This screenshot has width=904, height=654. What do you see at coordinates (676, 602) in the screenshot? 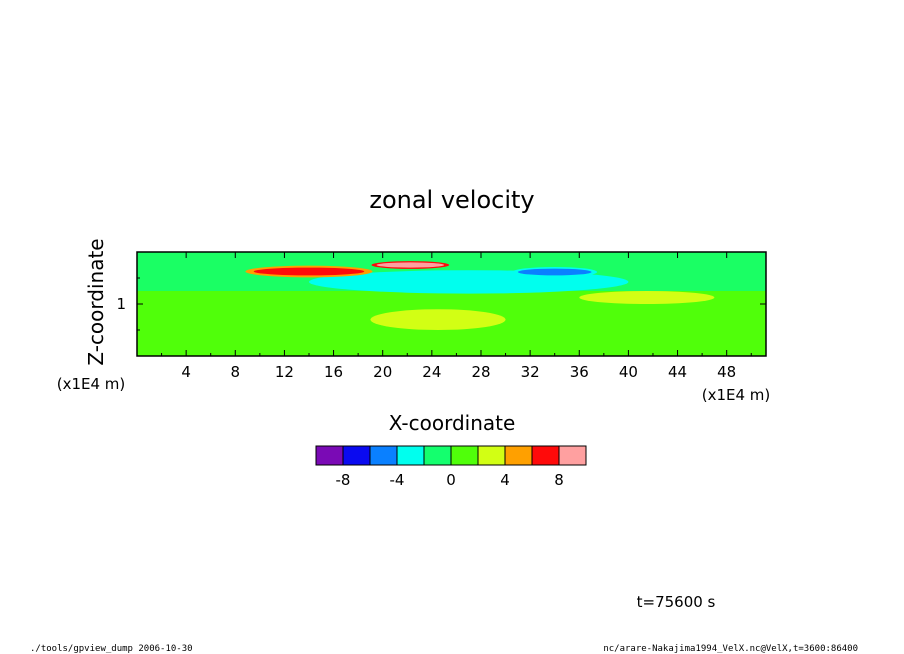
I see `time-annotation: t=75600 s` at bounding box center [676, 602].